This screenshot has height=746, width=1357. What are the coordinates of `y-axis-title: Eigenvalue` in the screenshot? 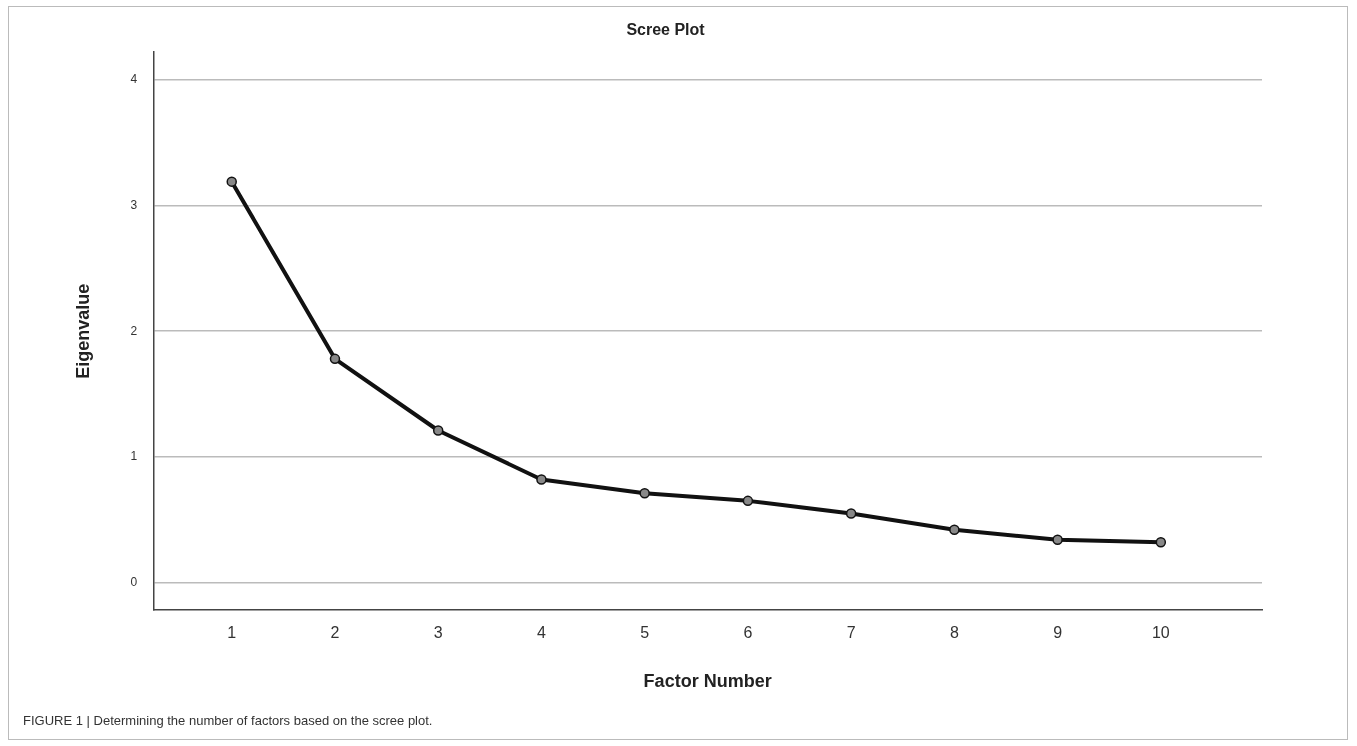 It's located at (82, 331).